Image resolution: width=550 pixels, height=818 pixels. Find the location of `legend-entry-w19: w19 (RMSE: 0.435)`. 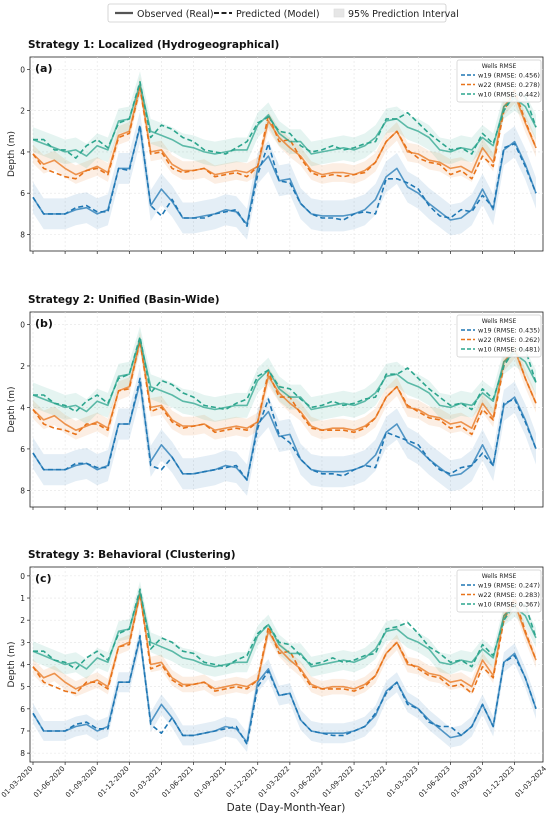

legend-entry-w19: w19 (RMSE: 0.435) is located at coordinates (509, 331).